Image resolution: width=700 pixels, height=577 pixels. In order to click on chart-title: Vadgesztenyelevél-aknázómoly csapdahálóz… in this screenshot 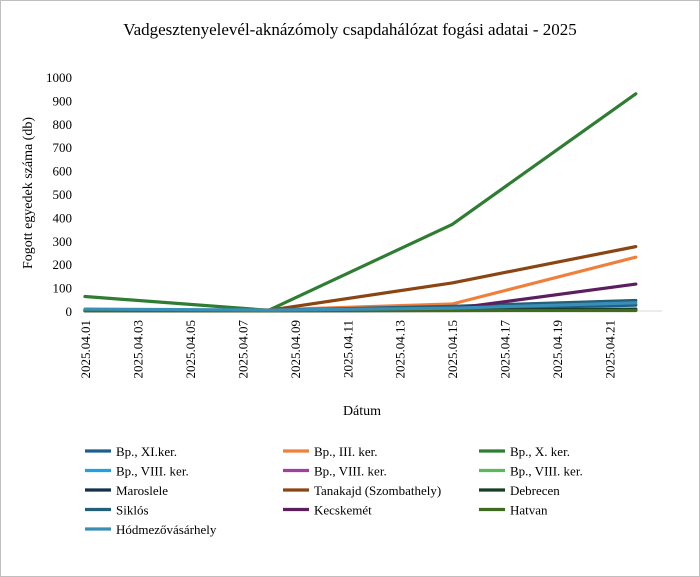, I will do `click(350, 29)`.